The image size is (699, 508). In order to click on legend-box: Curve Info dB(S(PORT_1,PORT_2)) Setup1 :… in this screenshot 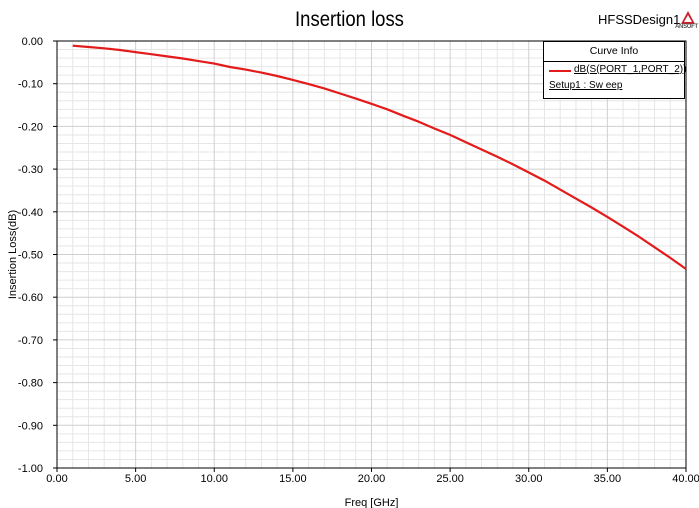, I will do `click(615, 70)`.